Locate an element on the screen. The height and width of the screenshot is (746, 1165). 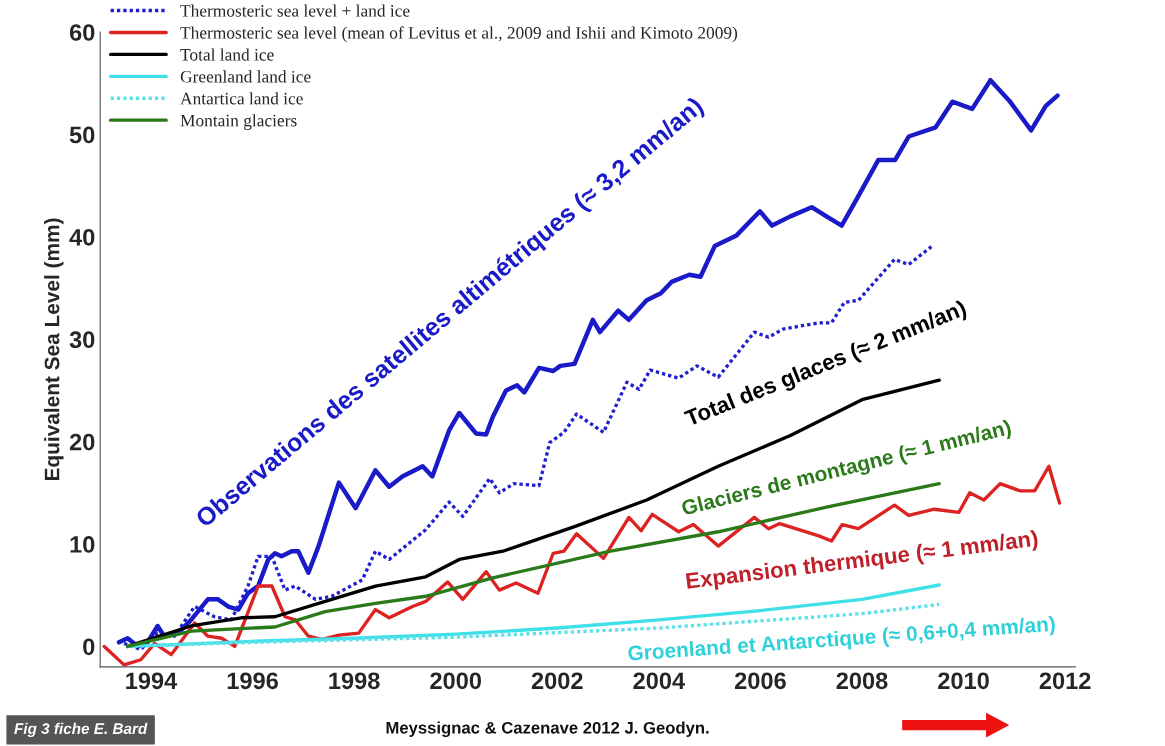
x-tick-label: 2008 is located at coordinates (862, 681).